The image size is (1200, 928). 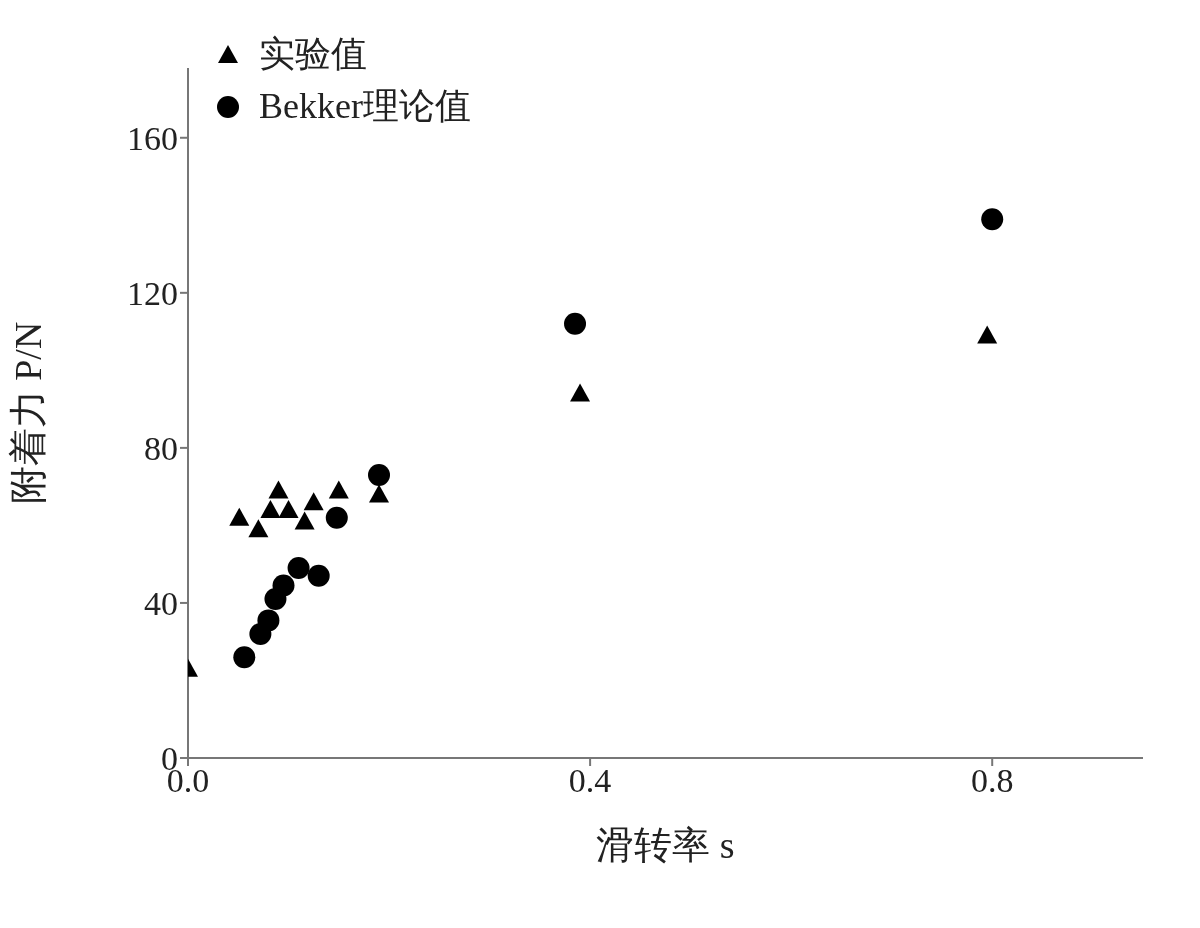 What do you see at coordinates (152, 293) in the screenshot?
I see `y-tick-label: 120` at bounding box center [152, 293].